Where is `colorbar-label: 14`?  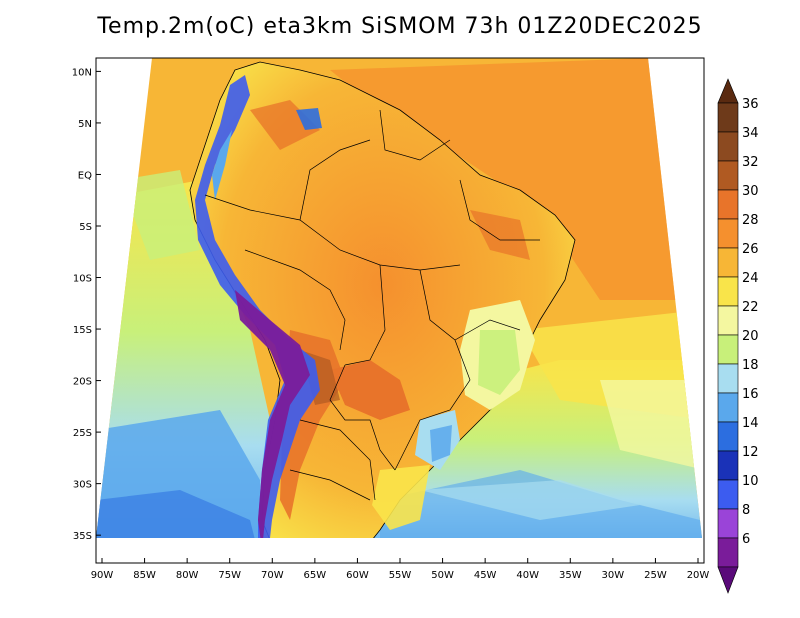
colorbar-label: 14 is located at coordinates (750, 423).